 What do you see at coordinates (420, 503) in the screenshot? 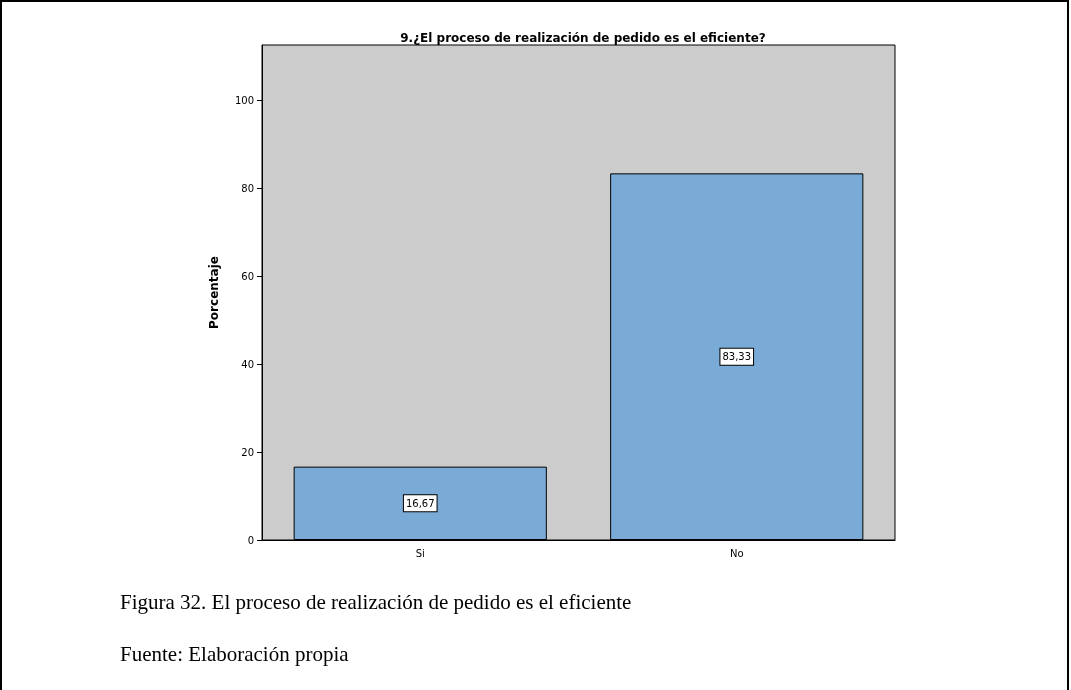
I see `data-label: 16,67` at bounding box center [420, 503].